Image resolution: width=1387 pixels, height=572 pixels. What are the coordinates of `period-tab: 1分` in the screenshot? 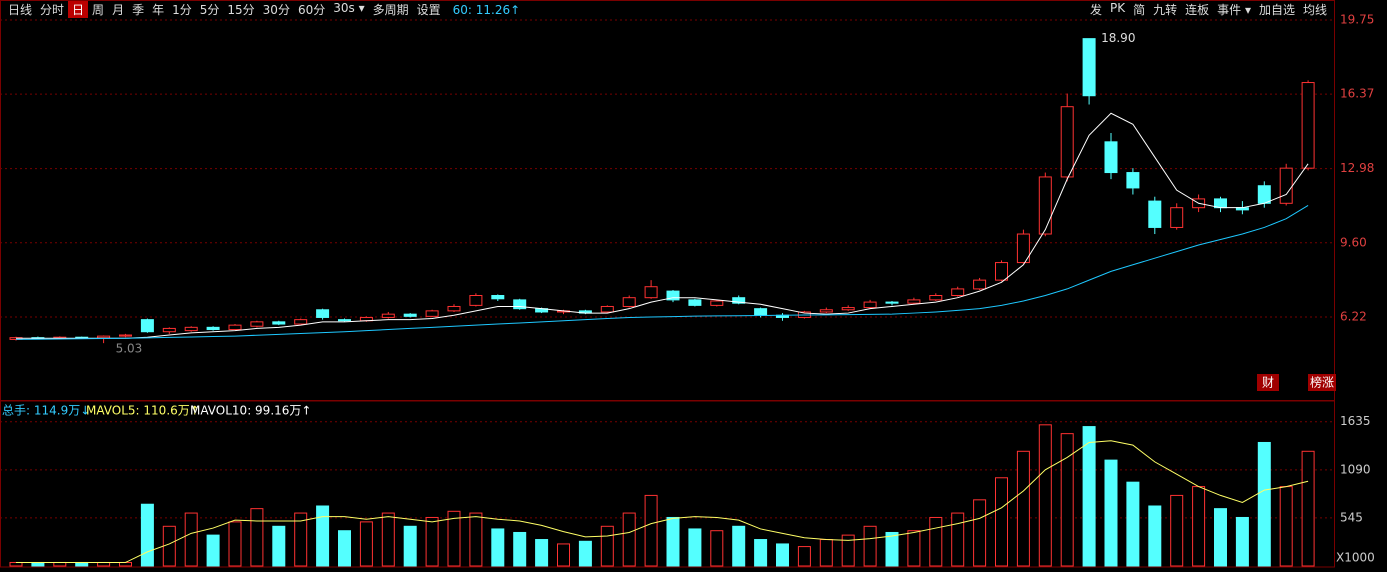 It's located at (182, 10).